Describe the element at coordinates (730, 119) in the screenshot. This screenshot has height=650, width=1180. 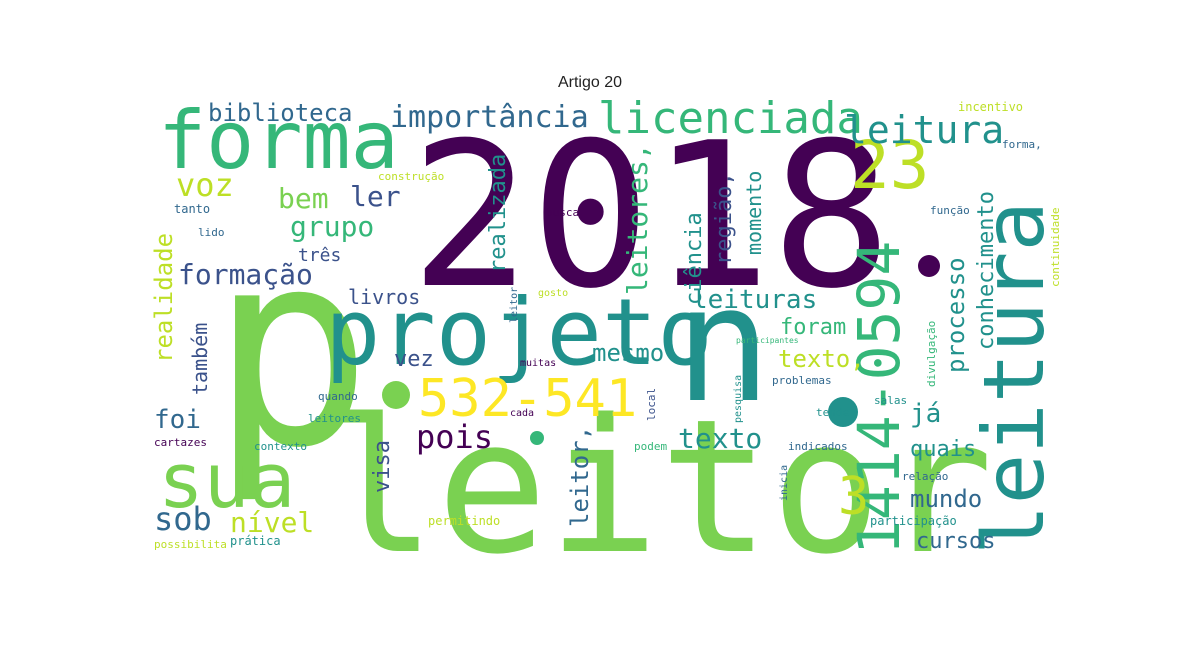
I see `word: licenciada` at that location.